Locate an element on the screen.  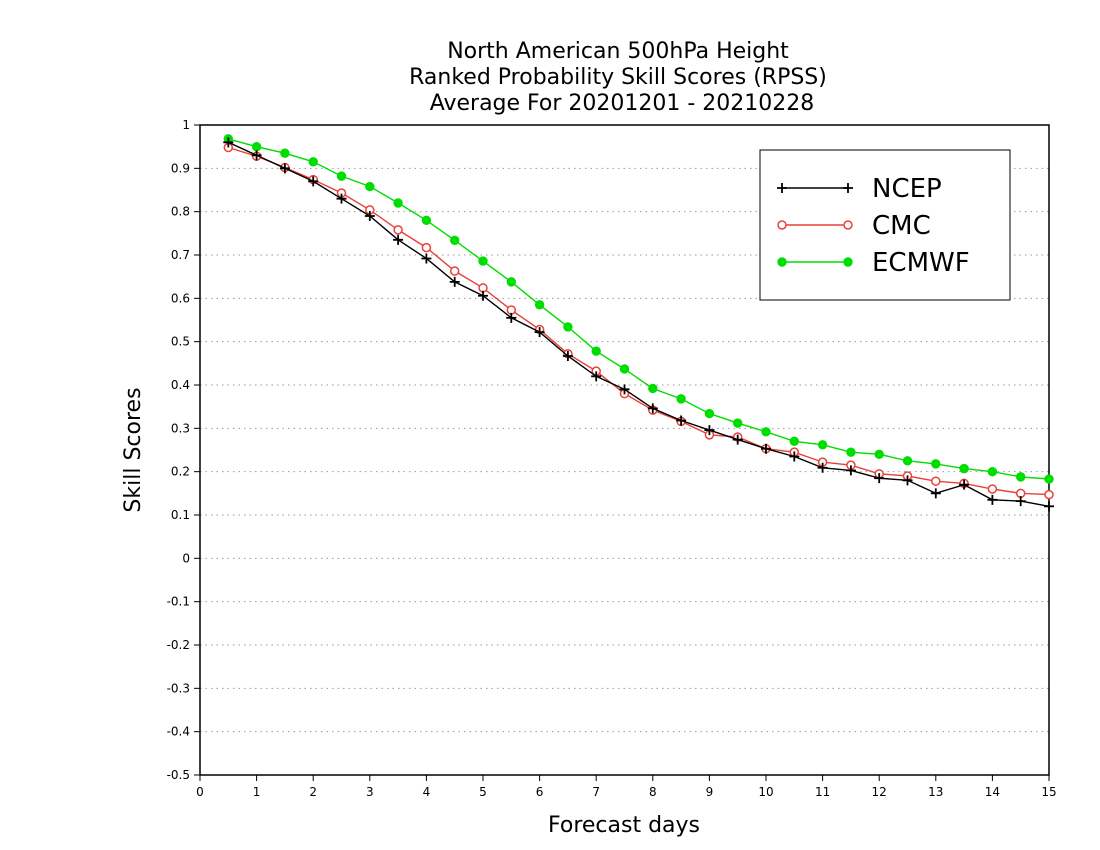
legend-label-cmc: CMC is located at coordinates (901, 226).